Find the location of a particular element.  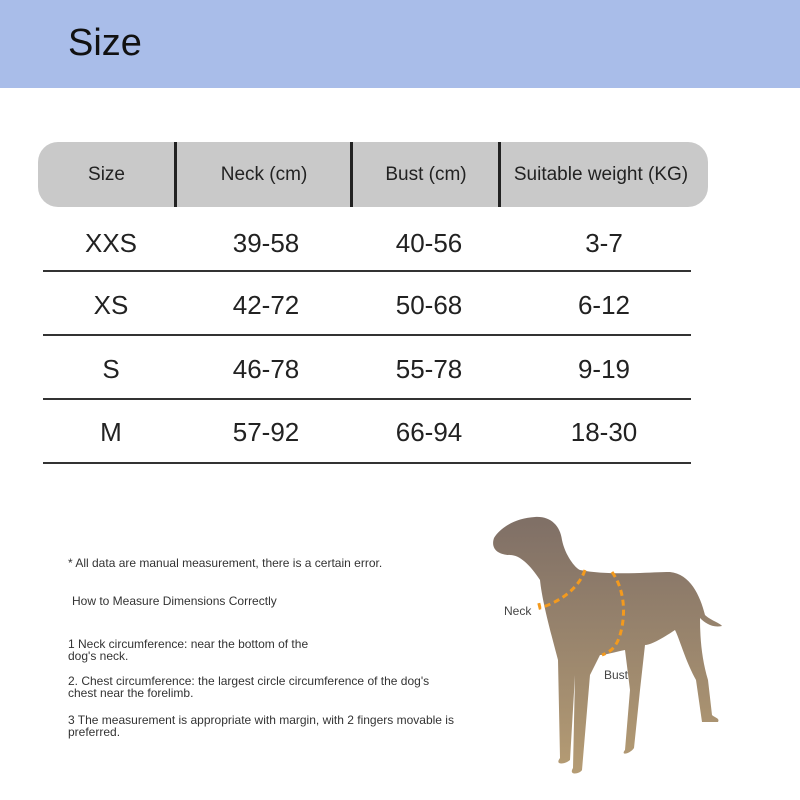

table-cell: 55-78 is located at coordinates (429, 369).